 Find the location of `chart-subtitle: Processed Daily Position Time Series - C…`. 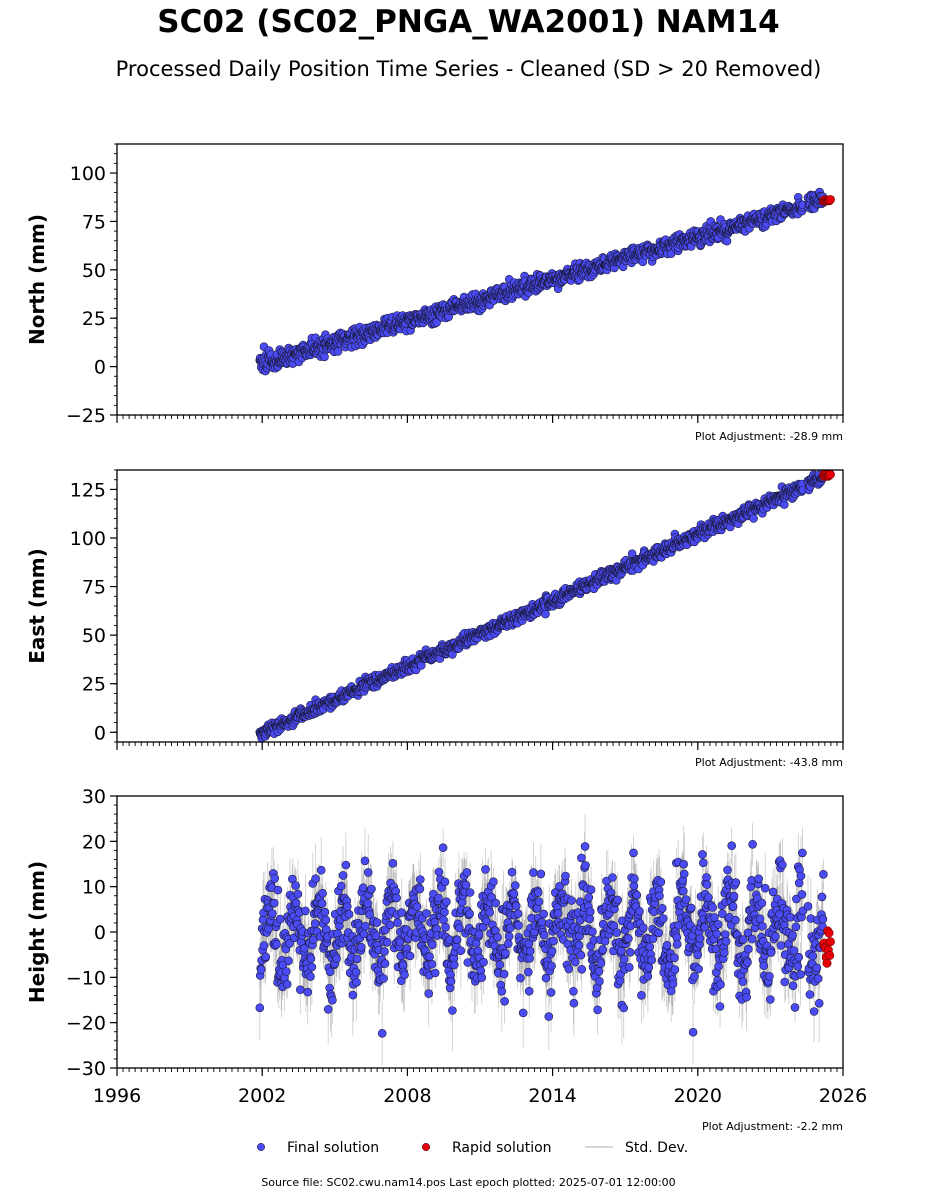

chart-subtitle: Processed Daily Position Time Series - C… is located at coordinates (468, 69).